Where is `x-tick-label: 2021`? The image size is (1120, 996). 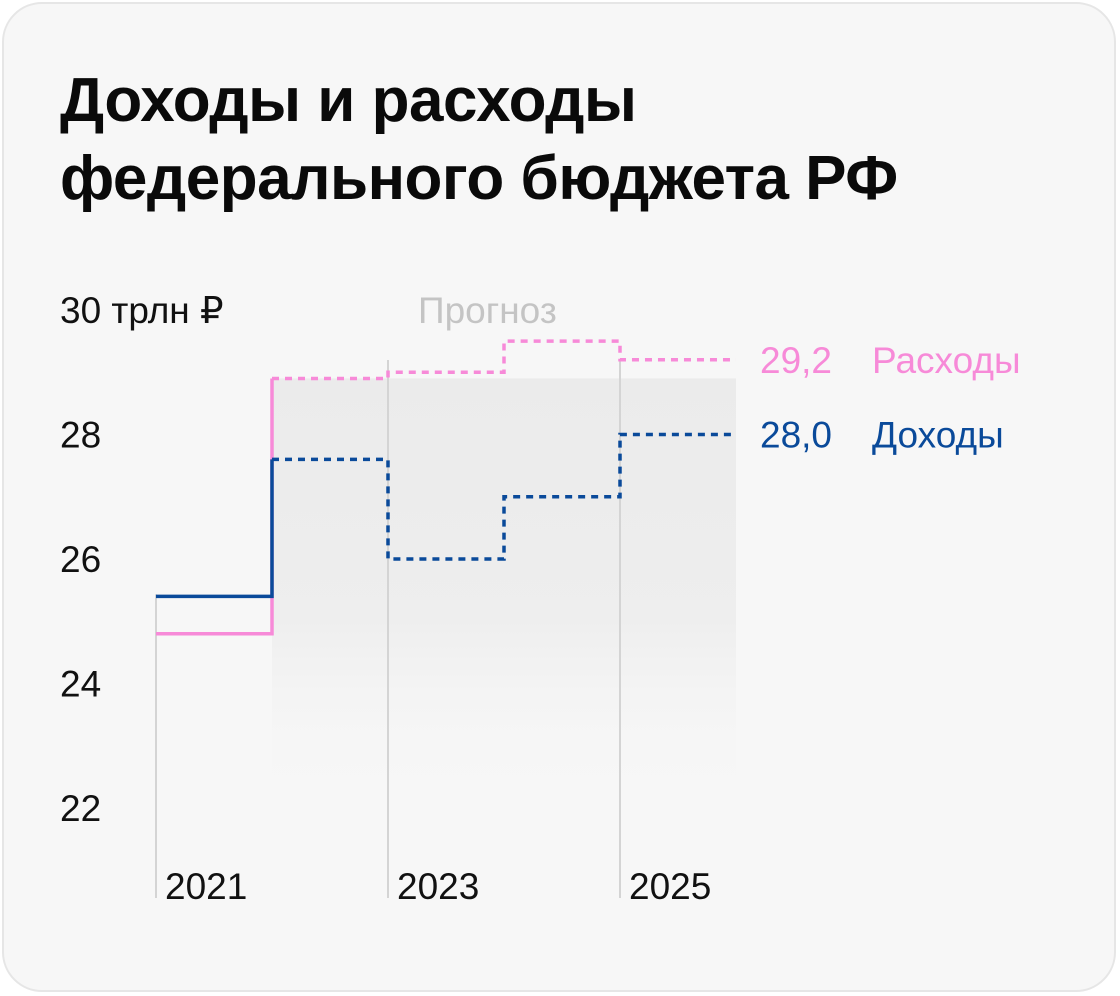
x-tick-label: 2021 is located at coordinates (206, 886).